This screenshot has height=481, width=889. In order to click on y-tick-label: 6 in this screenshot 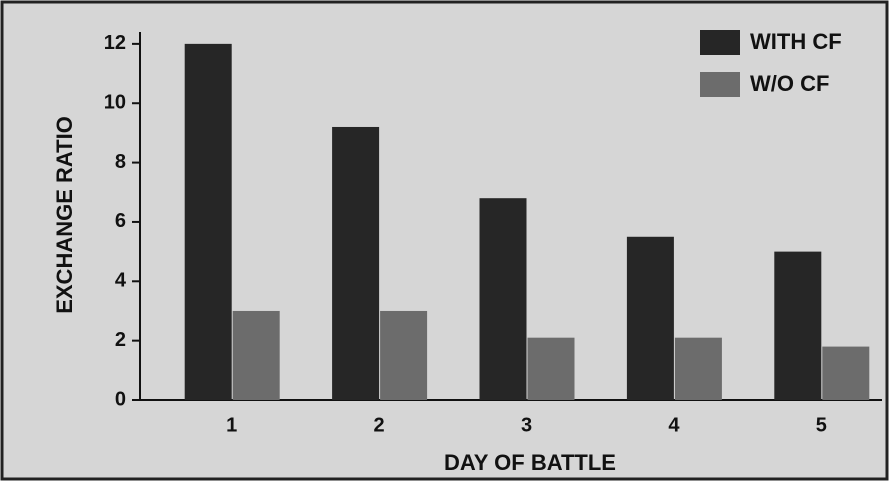, I will do `click(120, 221)`.